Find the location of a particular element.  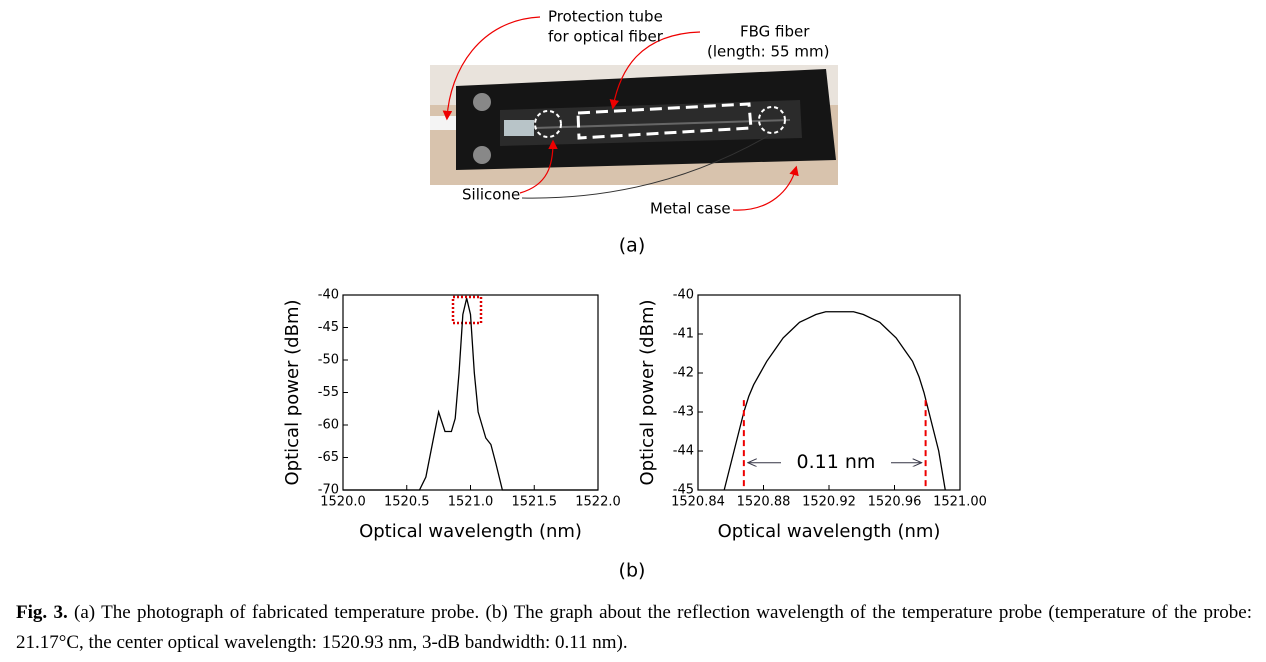

y-tick-label: -43 is located at coordinates (683, 412).